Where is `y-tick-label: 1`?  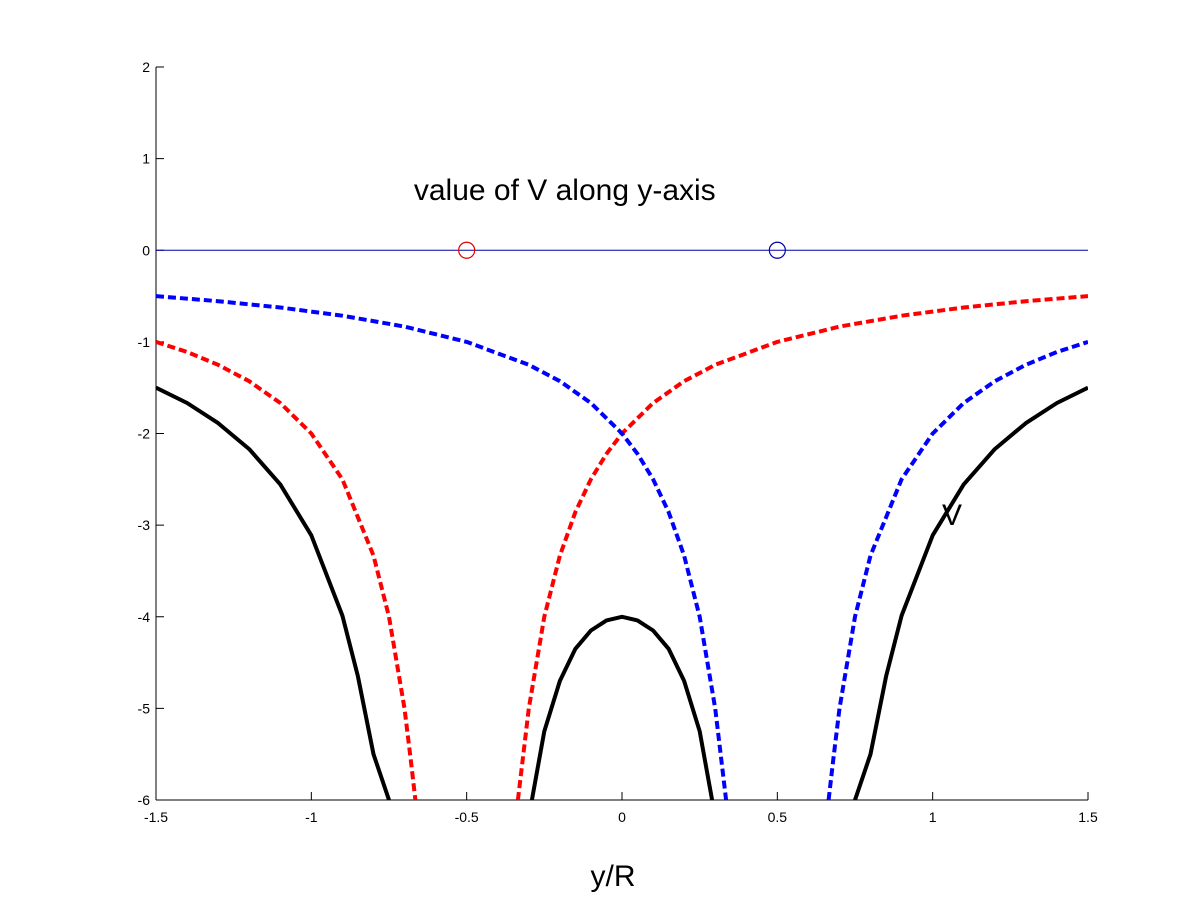
y-tick-label: 1 is located at coordinates (146, 159).